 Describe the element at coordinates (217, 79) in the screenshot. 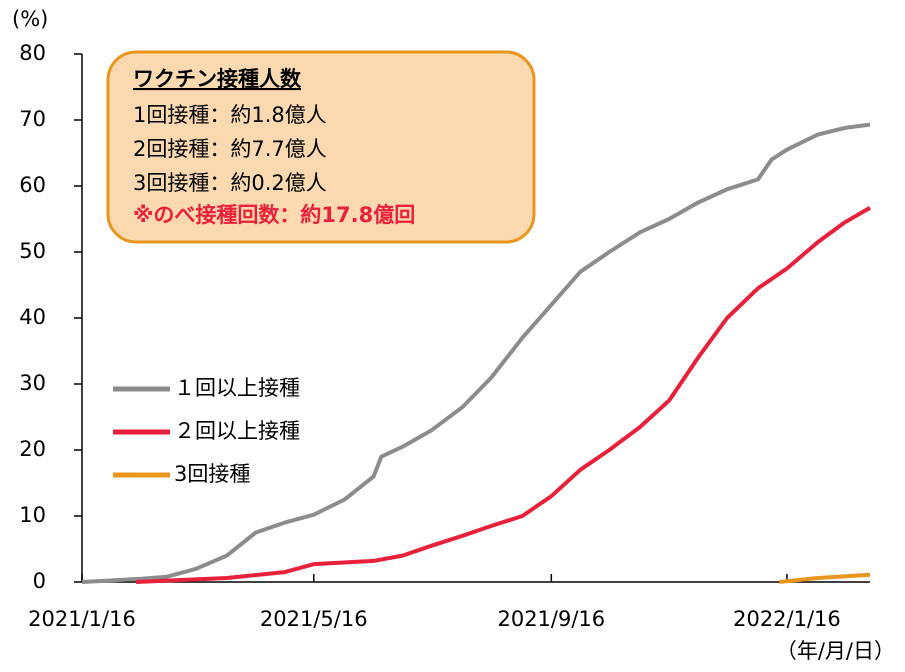

I see `annotation-title: ワクチン接種人数` at that location.